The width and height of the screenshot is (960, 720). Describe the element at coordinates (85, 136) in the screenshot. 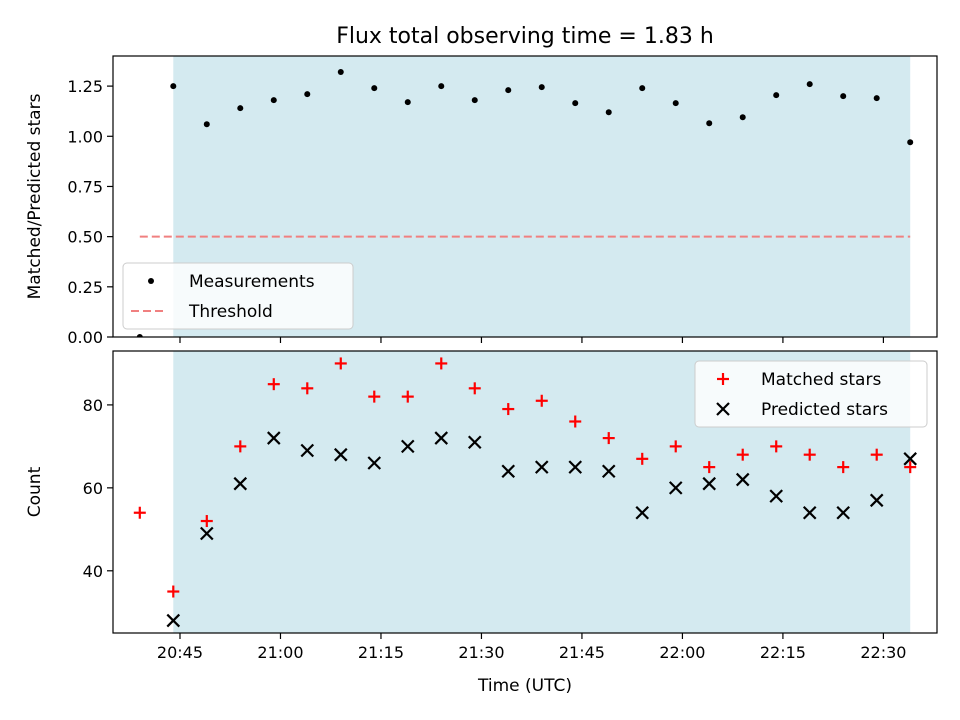

I see `y-tick-label: 1.00` at that location.